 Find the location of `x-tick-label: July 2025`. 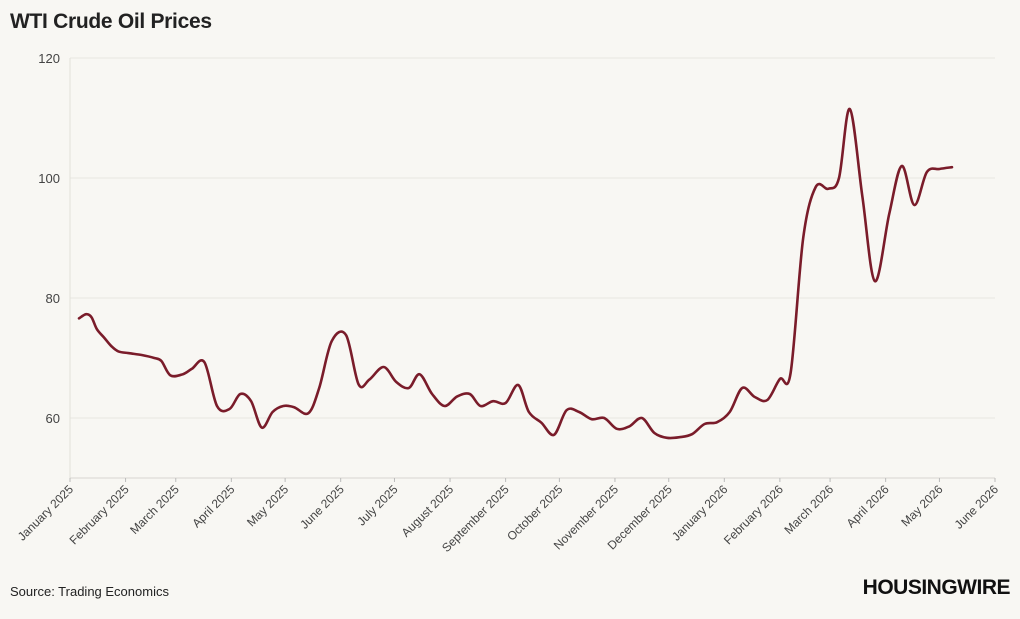

x-tick-label: July 2025 is located at coordinates (377, 505).